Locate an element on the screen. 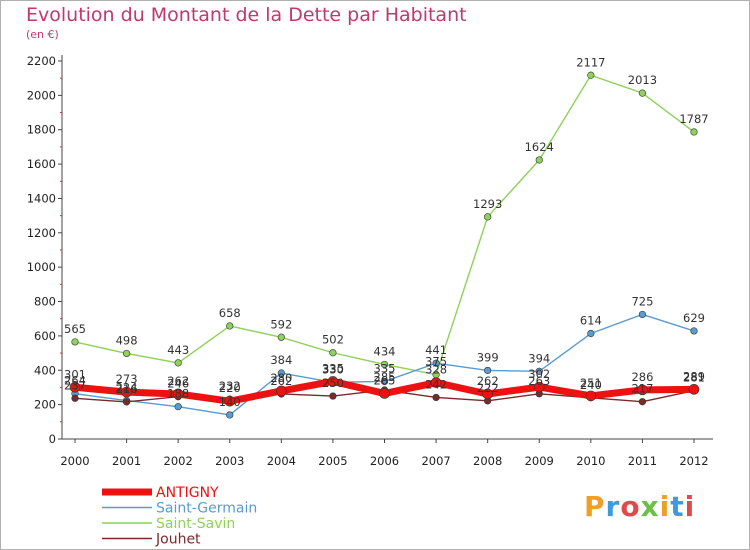  data-label-saint-savin: 443 is located at coordinates (178, 350).